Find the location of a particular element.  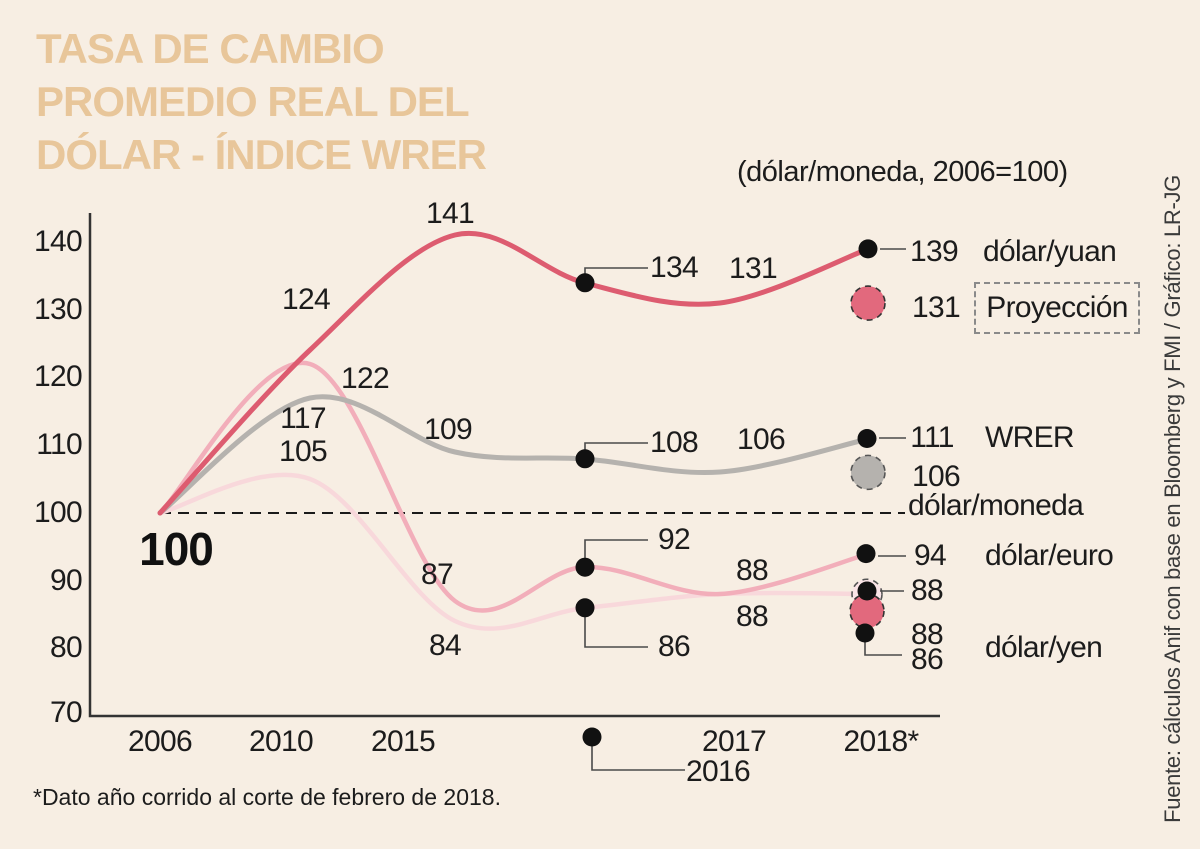

label-yen-2018: 88 is located at coordinates (927, 634).